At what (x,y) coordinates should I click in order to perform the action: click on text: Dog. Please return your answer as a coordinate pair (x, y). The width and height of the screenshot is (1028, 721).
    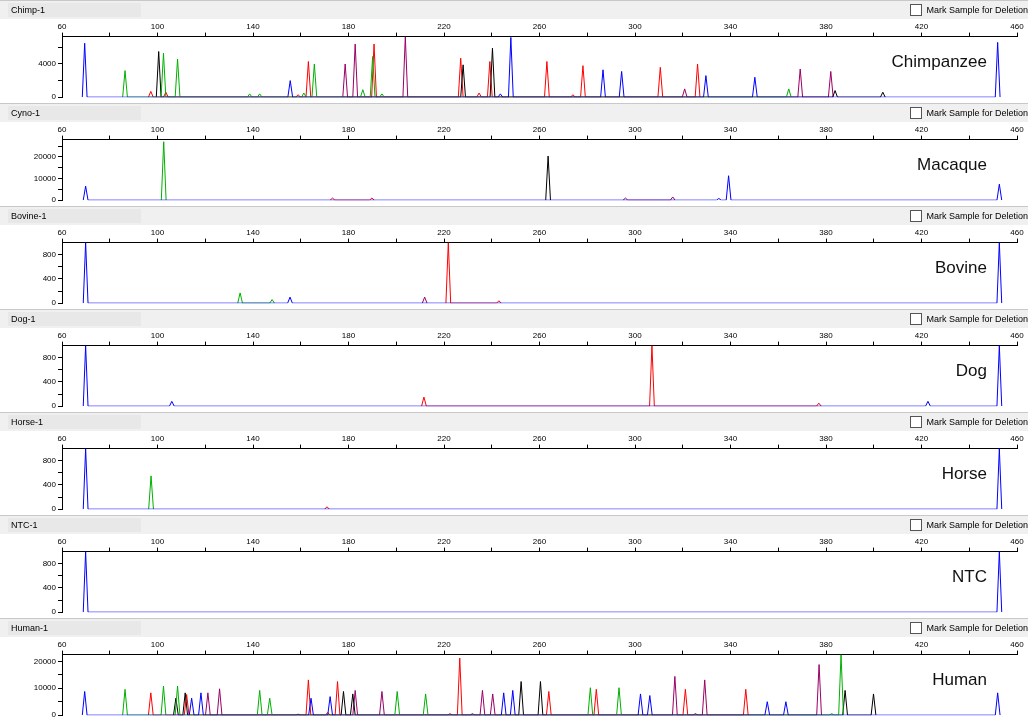
    Looking at the image, I should click on (971, 370).